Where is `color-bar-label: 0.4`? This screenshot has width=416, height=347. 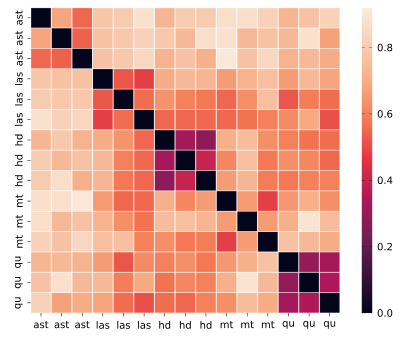 color-bar-label: 0.4 is located at coordinates (385, 180).